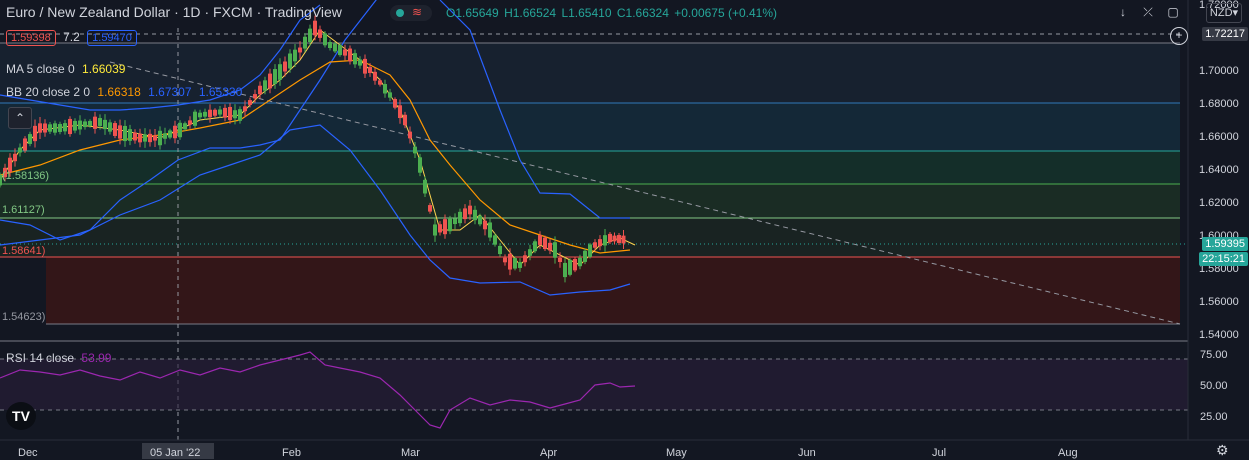 The width and height of the screenshot is (1249, 460). What do you see at coordinates (1148, 12) in the screenshot?
I see `compress-icon: ⤫` at bounding box center [1148, 12].